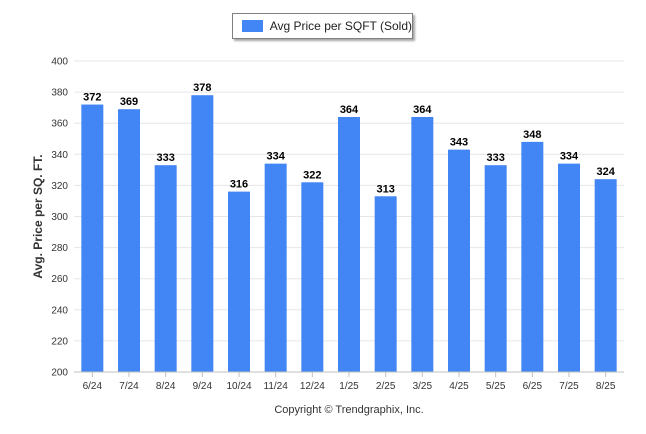  Describe the element at coordinates (59, 248) in the screenshot. I see `y-tick-label: 280` at that location.